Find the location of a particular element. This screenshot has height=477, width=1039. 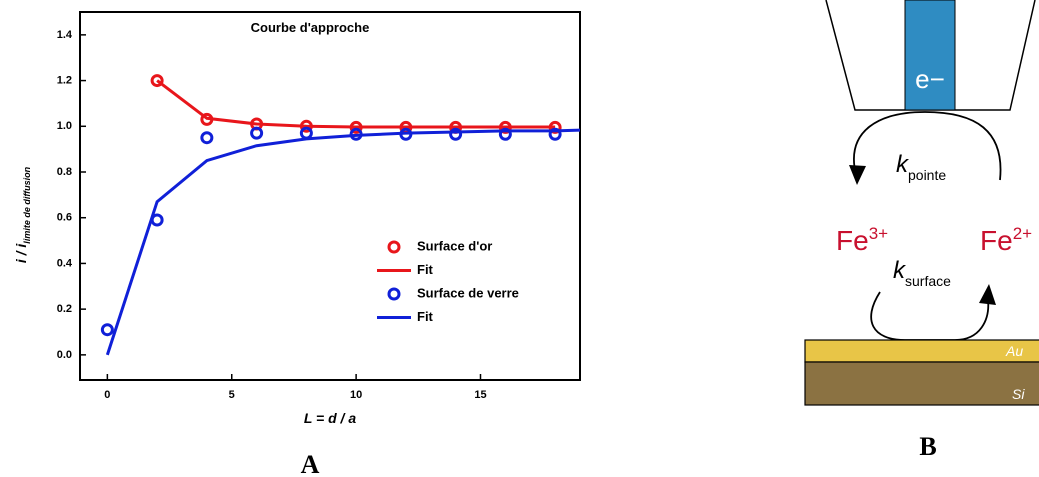

k-tip: kpointe is located at coordinates (921, 167).